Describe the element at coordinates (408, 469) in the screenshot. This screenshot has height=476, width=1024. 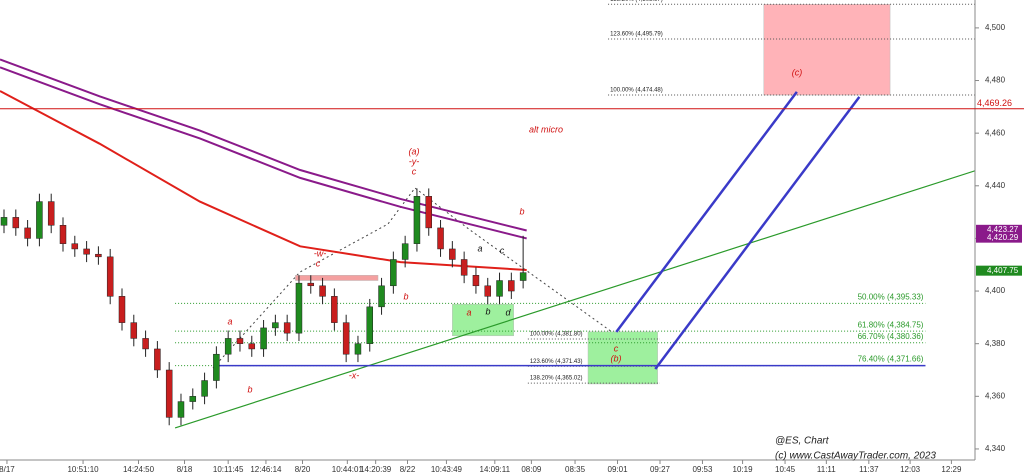
I see `x-tick-label: 8/22` at that location.